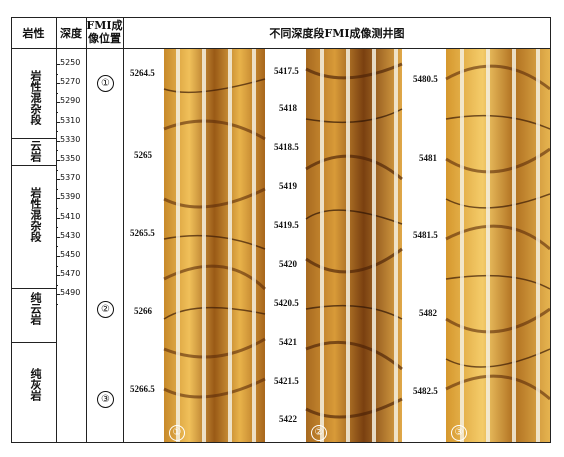 The image size is (564, 457). I want to click on panel1-depth-label: 5266, so click(143, 311).